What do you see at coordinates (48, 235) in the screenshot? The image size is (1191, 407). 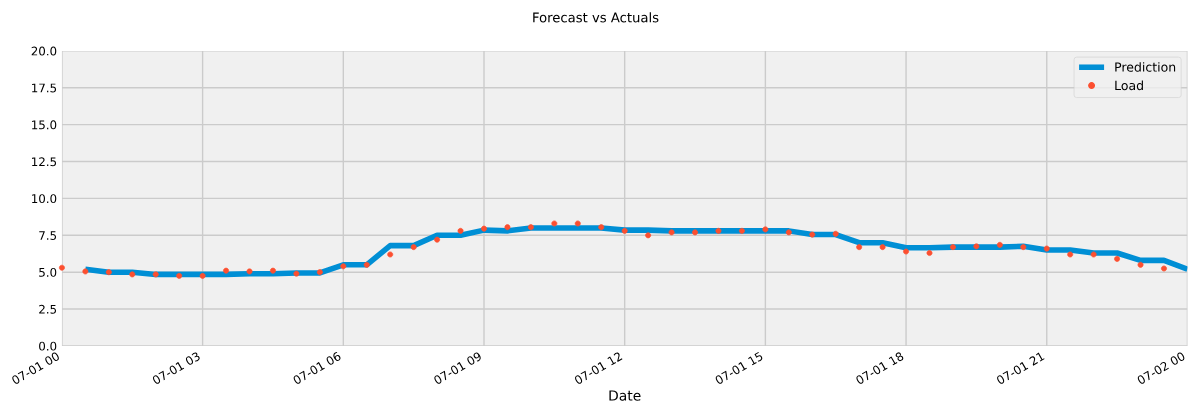 I see `y-tick-label: 7.5` at bounding box center [48, 235].